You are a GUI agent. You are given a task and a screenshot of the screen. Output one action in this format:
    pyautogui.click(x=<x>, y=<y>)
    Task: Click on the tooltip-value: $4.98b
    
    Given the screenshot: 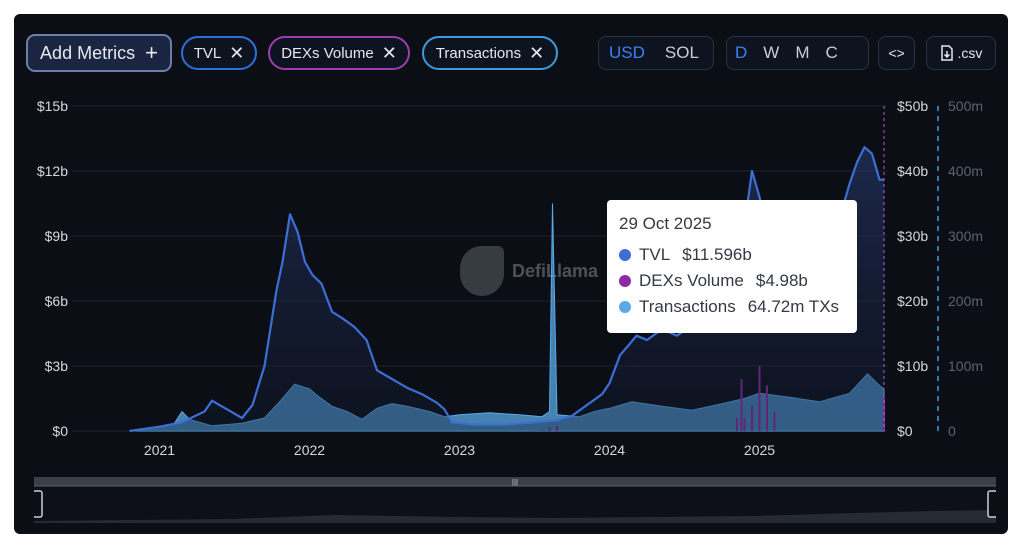 What is the action you would take?
    pyautogui.click(x=781, y=280)
    